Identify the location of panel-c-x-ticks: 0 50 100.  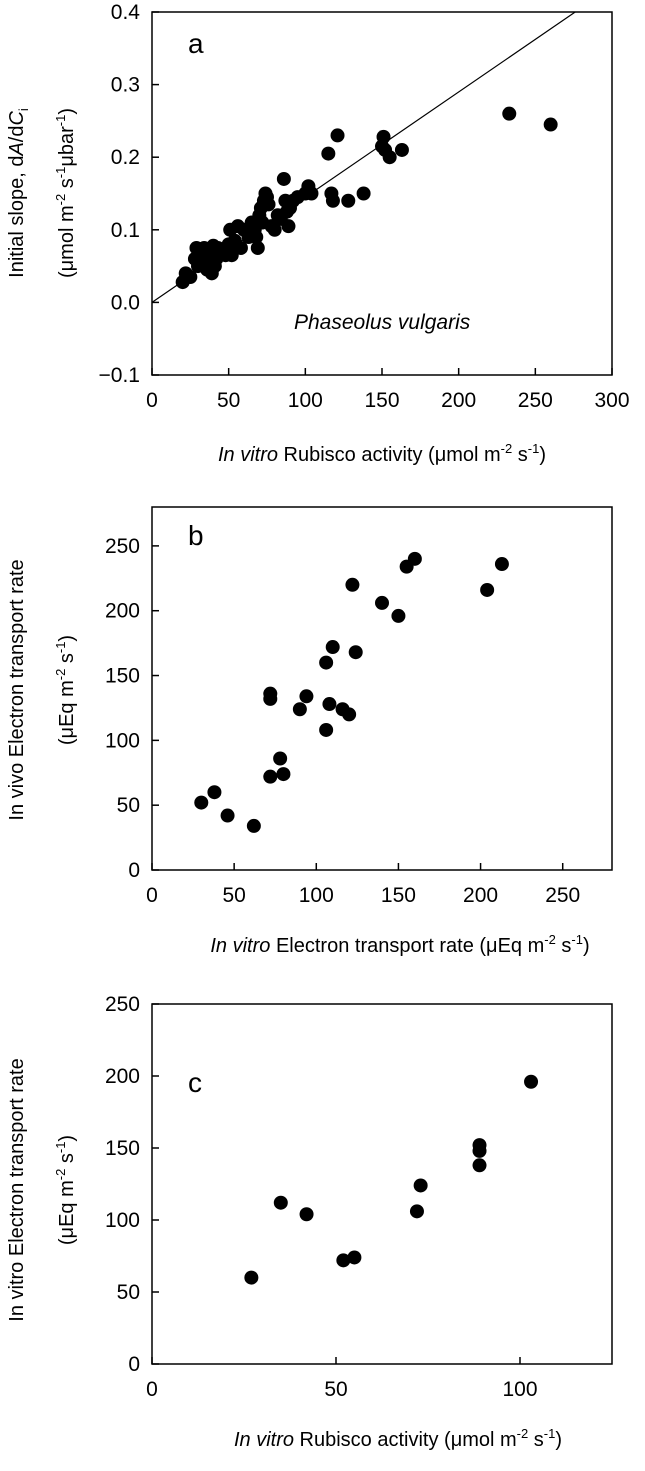
(342, 1379).